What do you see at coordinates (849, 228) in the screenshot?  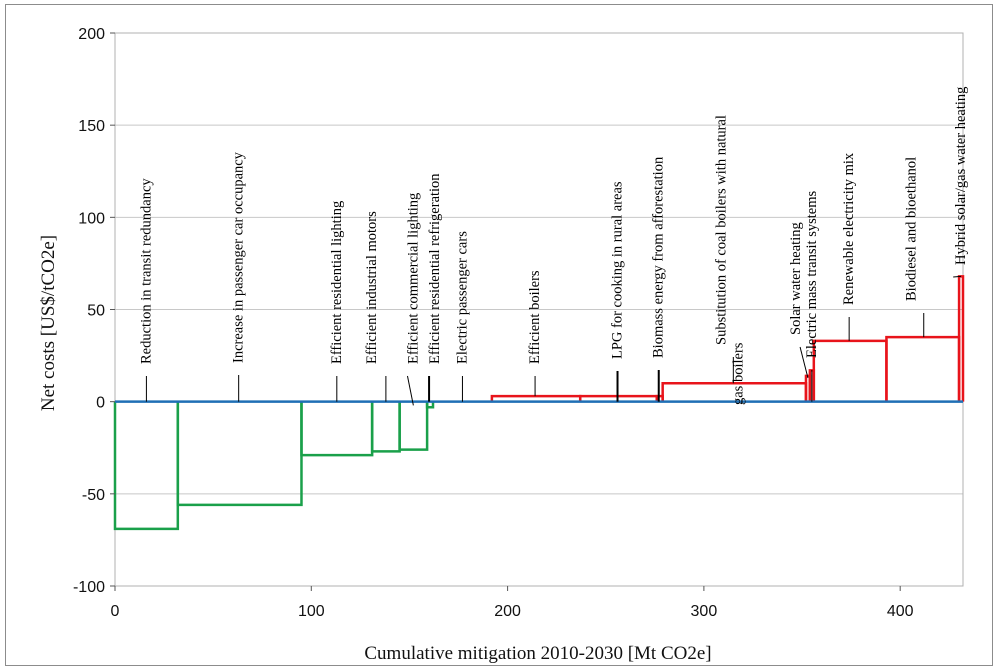 I see `annotation-label: Renewable electricity mix` at bounding box center [849, 228].